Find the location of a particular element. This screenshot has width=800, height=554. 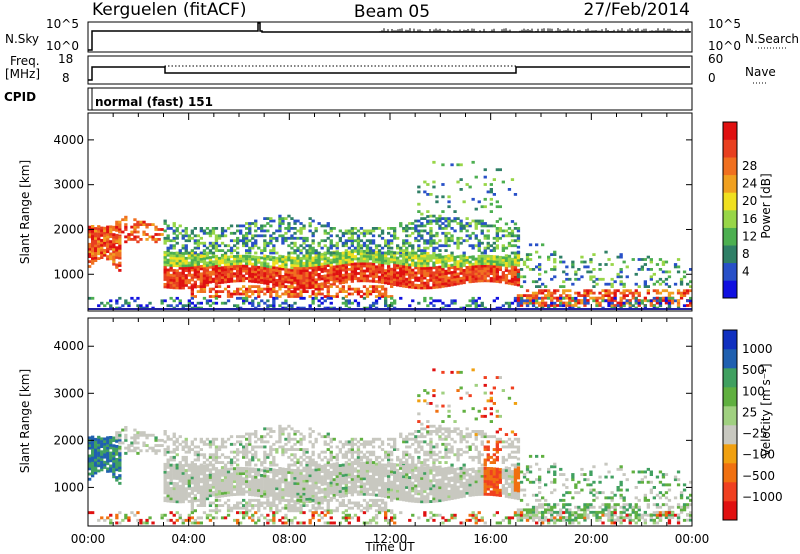

colorbar-tick-label: −25 is located at coordinates (754, 434).